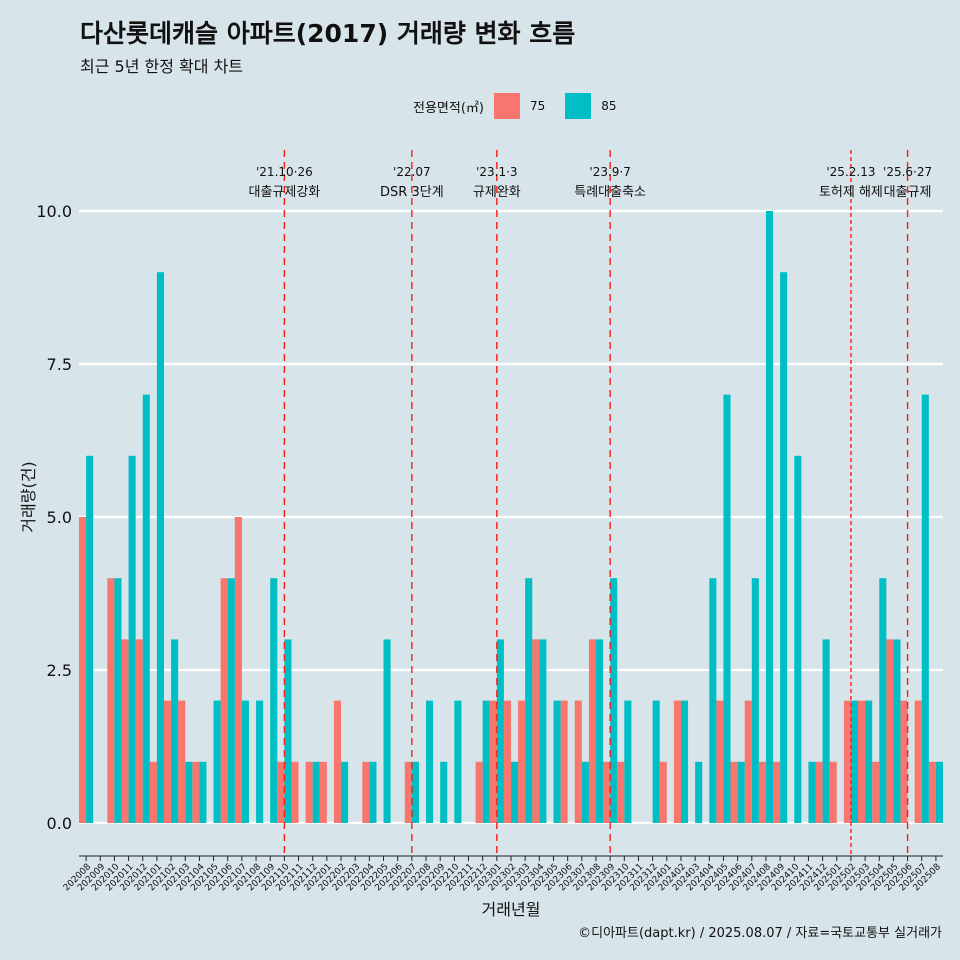  I want to click on event-name-label: 대출규제, so click(908, 192).